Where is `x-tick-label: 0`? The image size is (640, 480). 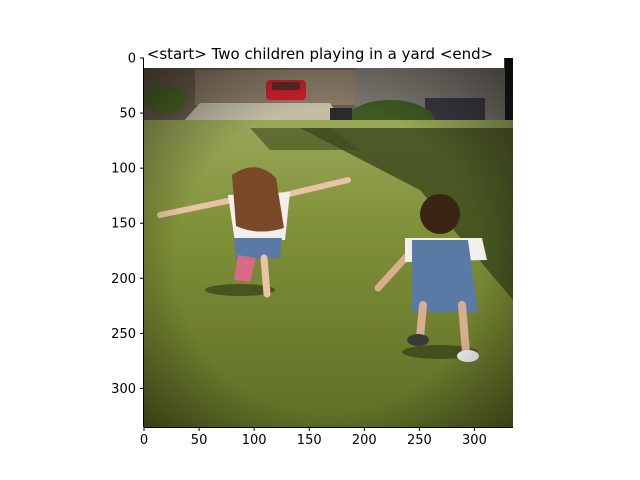 x-tick-label: 0 is located at coordinates (144, 440).